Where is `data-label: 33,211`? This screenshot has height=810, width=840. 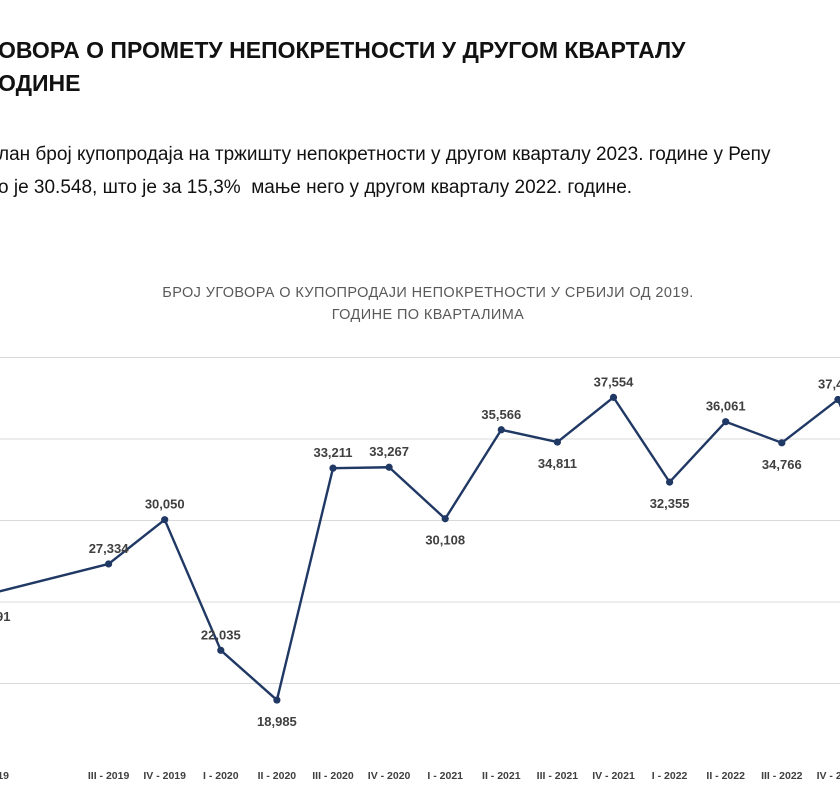 data-label: 33,211 is located at coordinates (332, 452).